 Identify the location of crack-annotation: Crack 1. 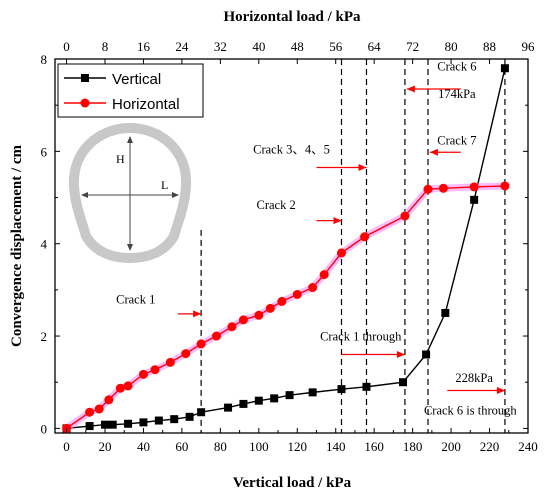
(135, 300).